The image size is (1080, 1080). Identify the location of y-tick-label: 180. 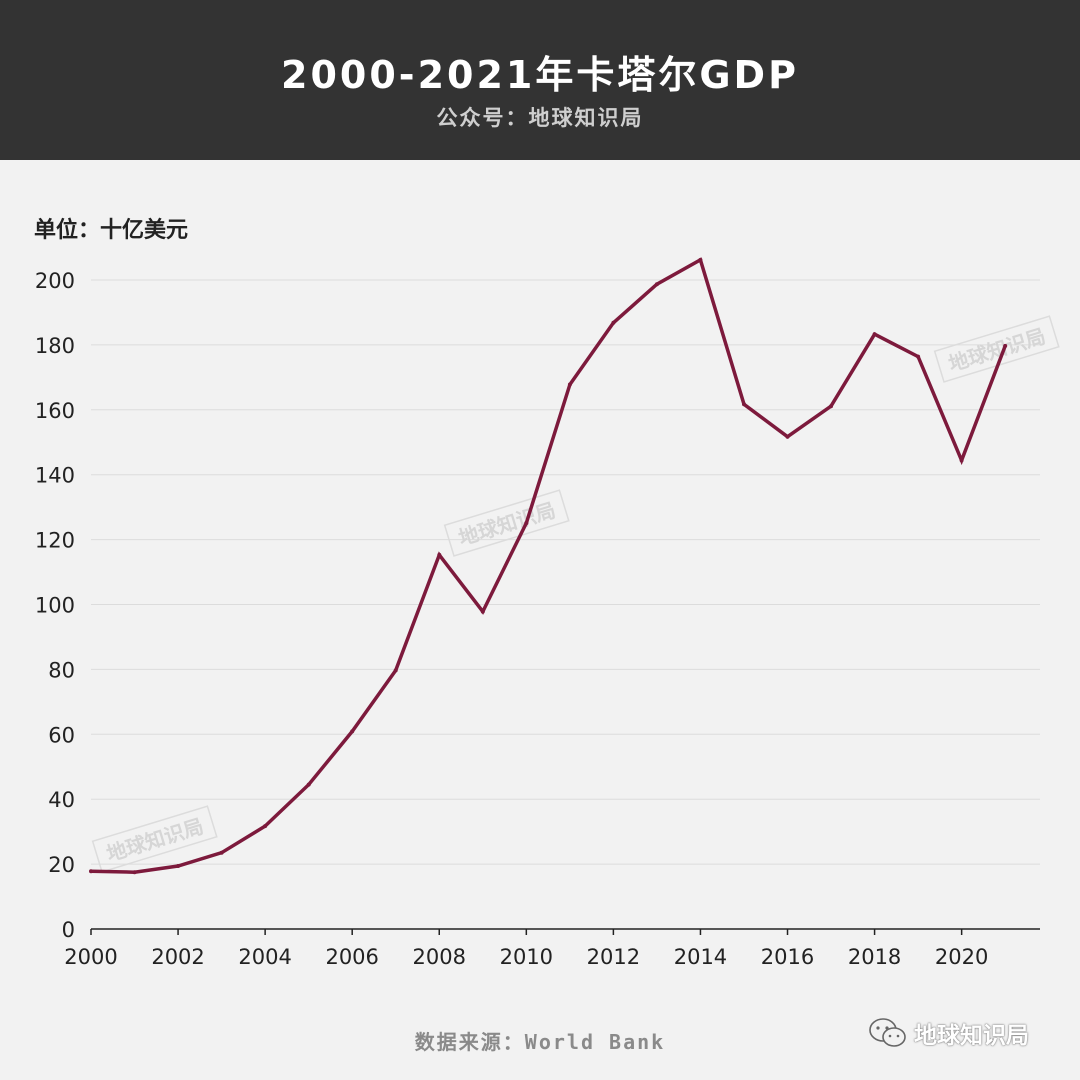
(55, 346).